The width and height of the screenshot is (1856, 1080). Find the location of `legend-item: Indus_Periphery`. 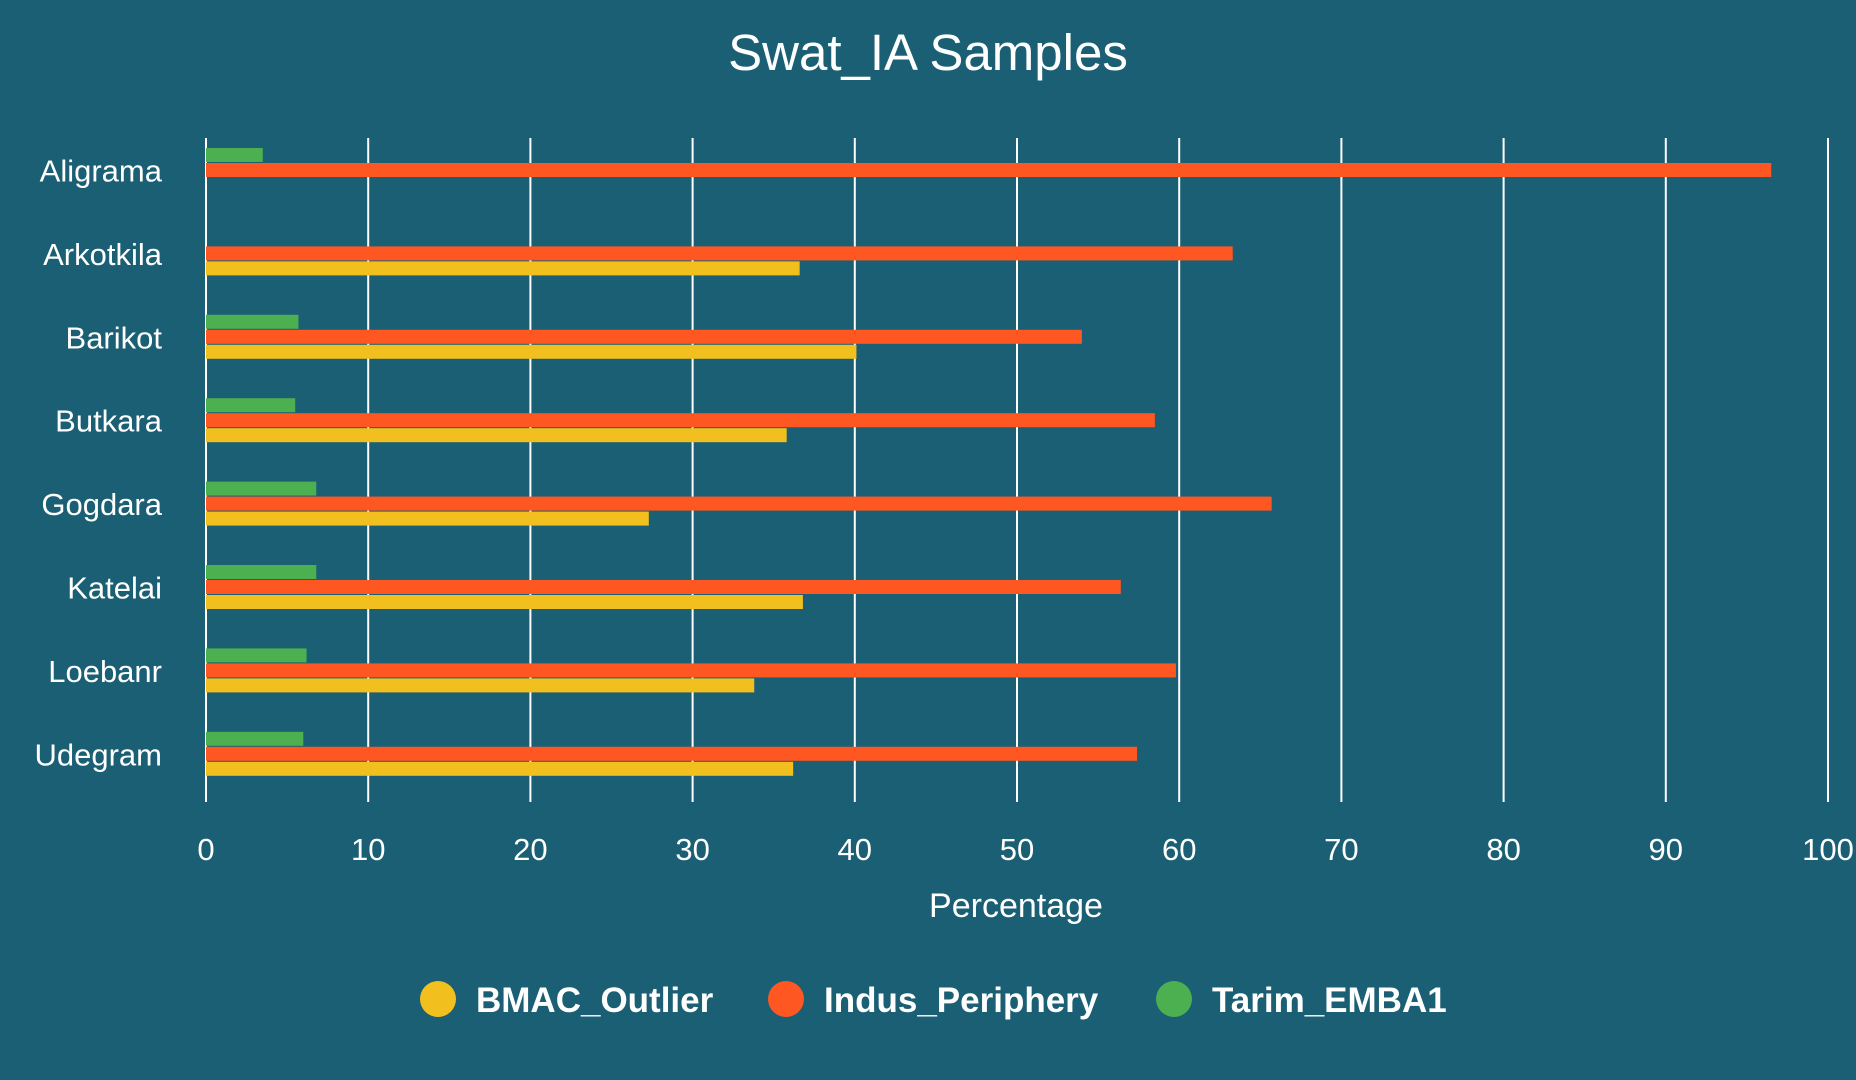

legend-item: Indus_Periphery is located at coordinates (933, 1000).